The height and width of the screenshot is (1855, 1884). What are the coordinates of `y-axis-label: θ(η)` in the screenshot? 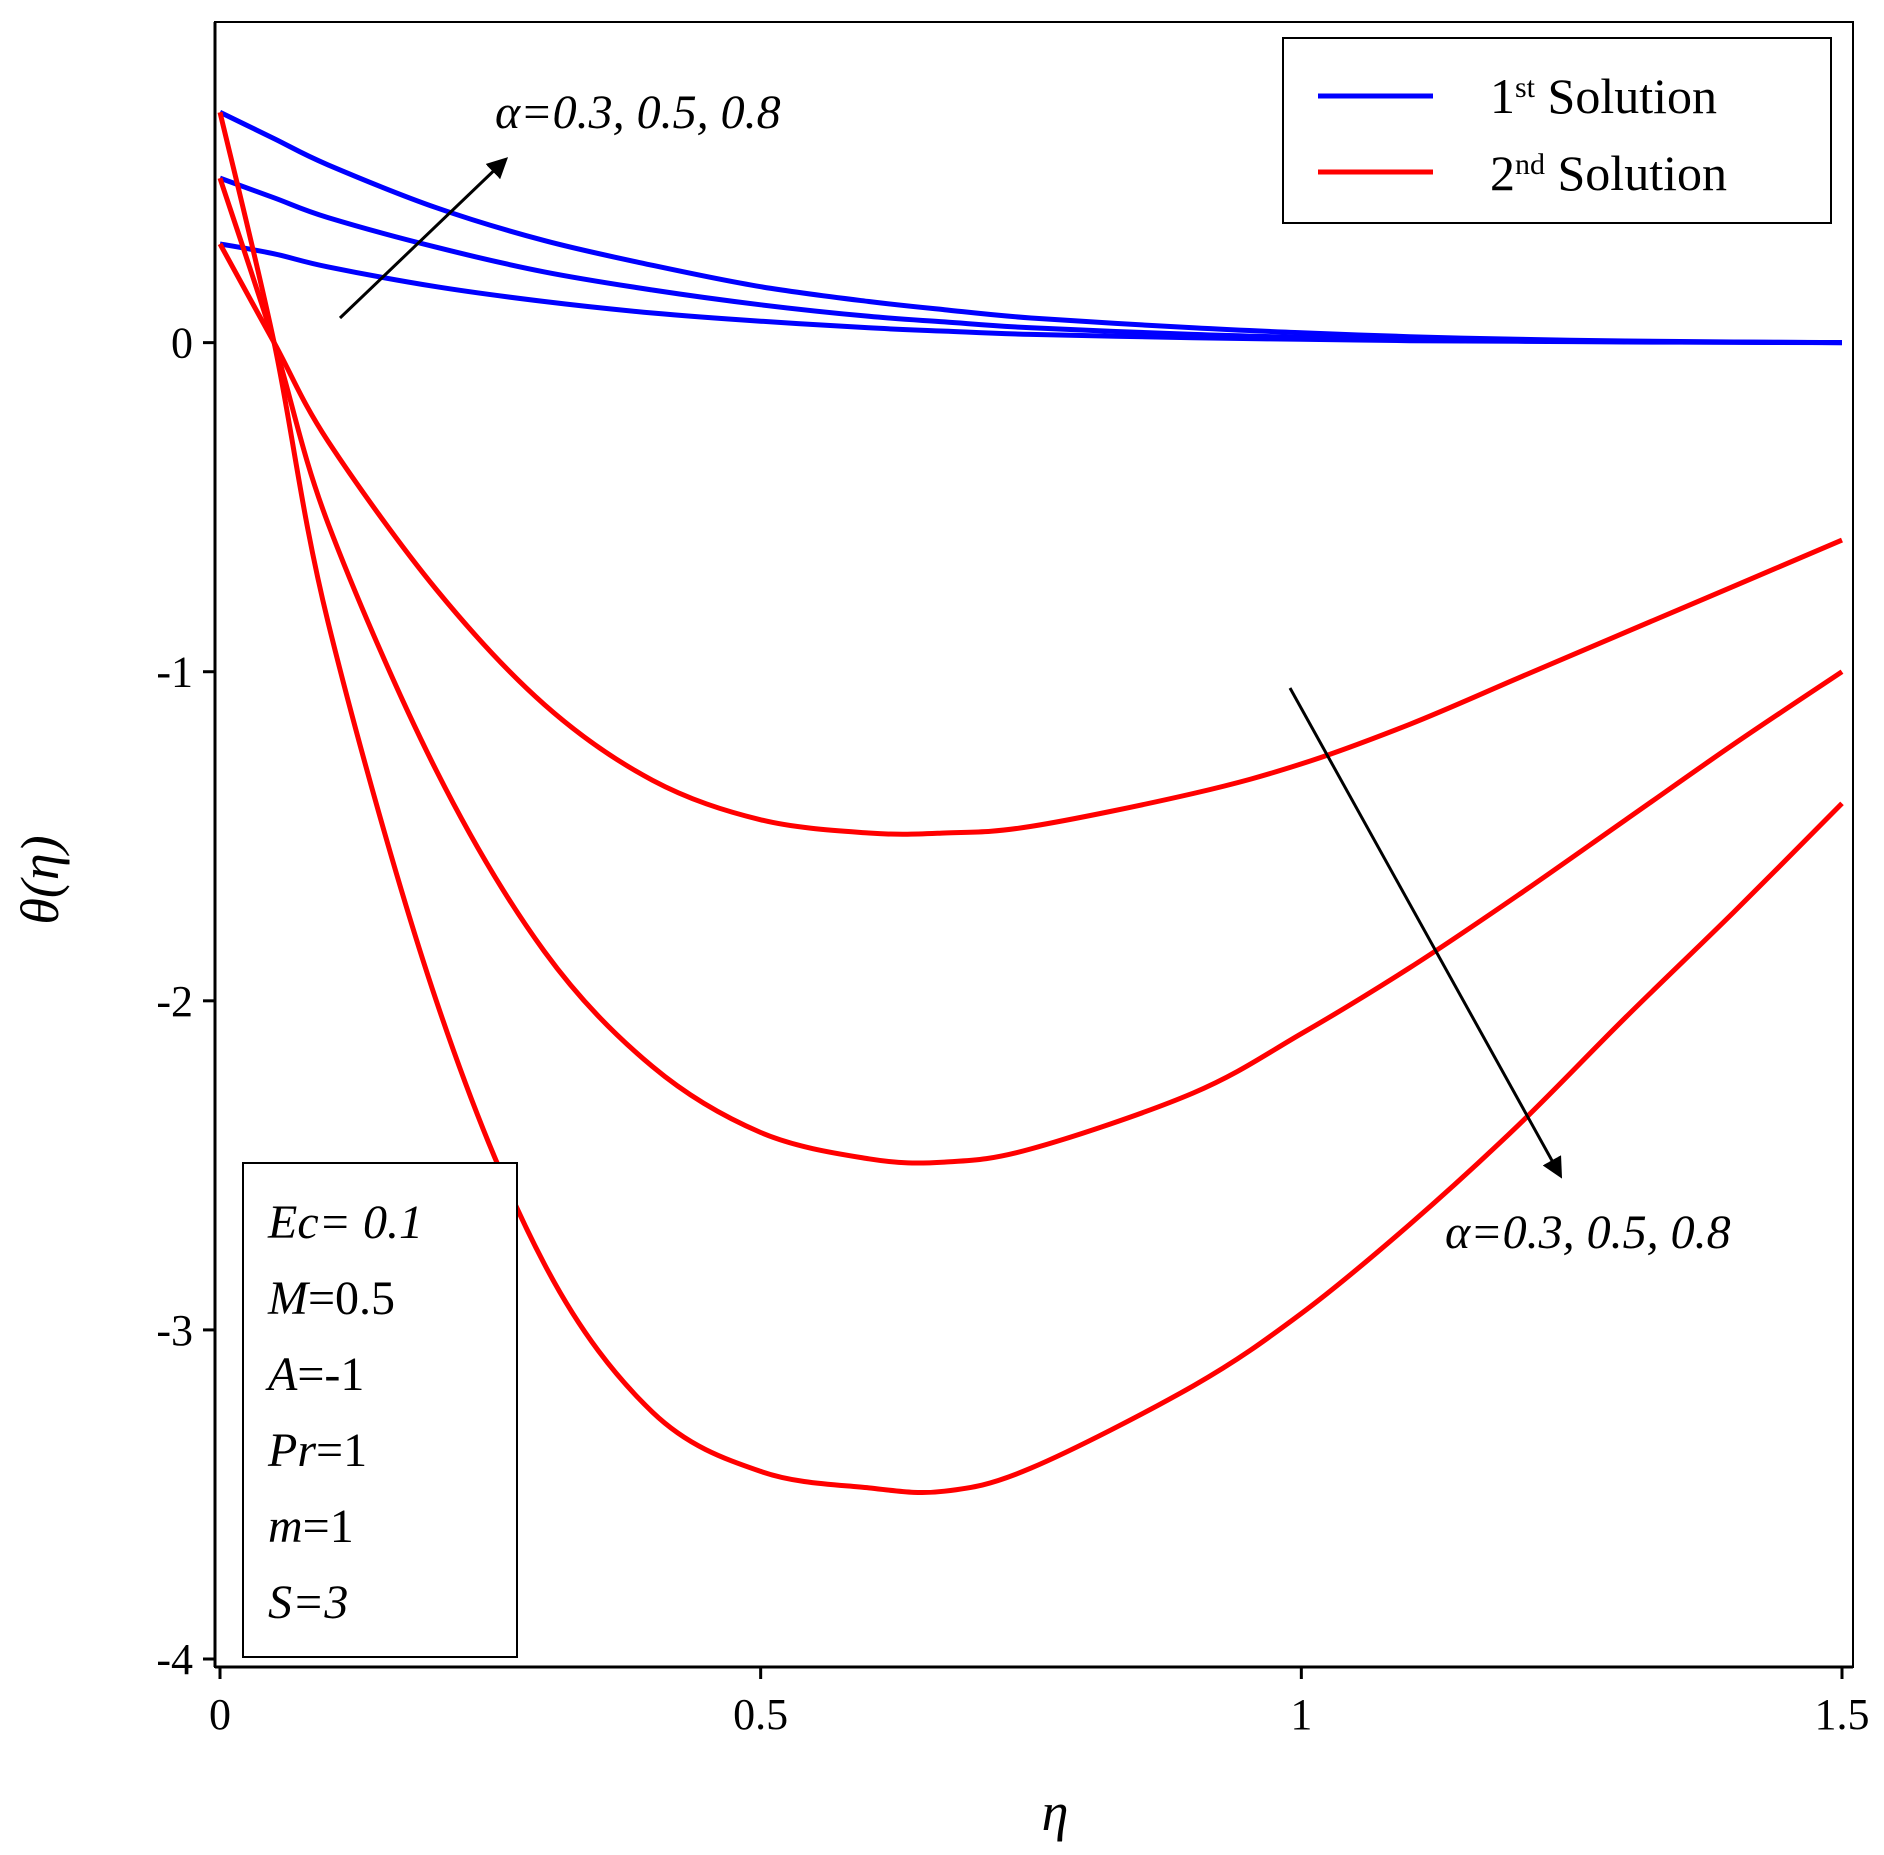 It's located at (40, 879).